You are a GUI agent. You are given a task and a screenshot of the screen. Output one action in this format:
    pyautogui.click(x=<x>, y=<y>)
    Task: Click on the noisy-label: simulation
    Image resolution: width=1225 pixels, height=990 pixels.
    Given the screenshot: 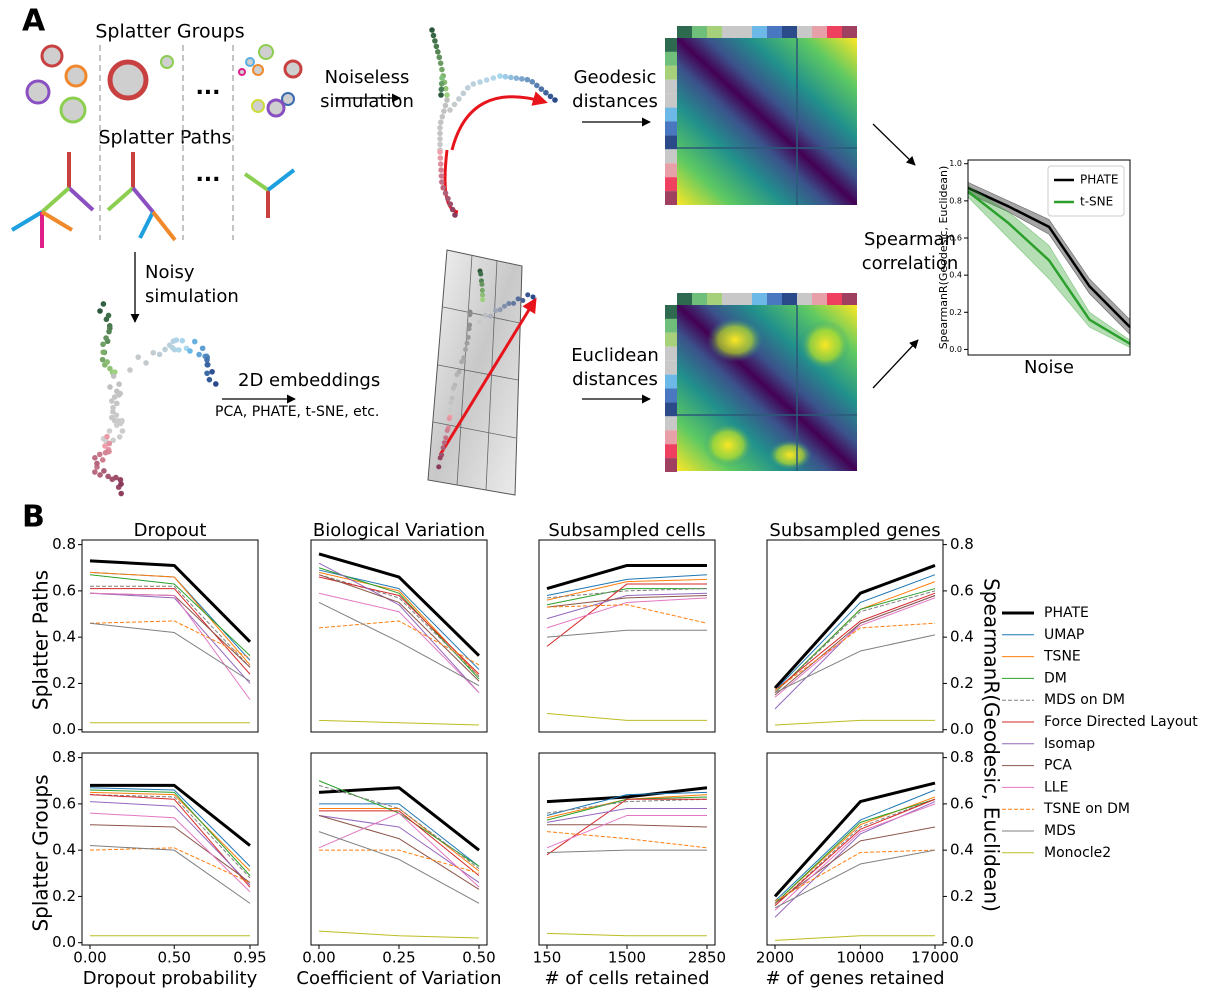 What is the action you would take?
    pyautogui.click(x=192, y=296)
    